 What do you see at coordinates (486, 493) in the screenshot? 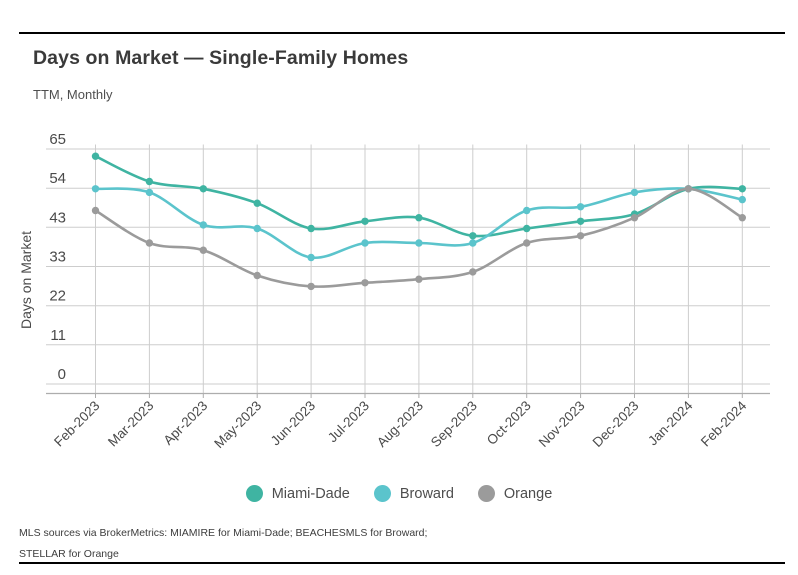
I see `legend-dot-orange-icon` at bounding box center [486, 493].